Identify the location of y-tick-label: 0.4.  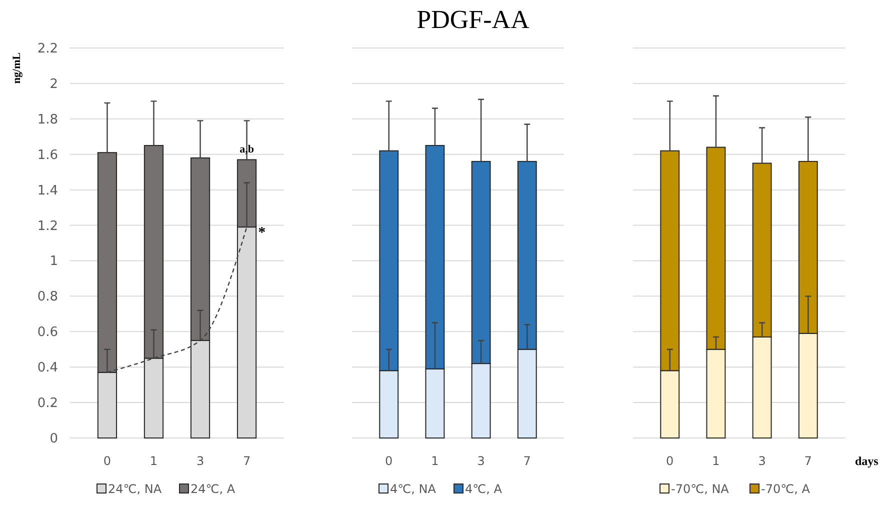
(47, 368).